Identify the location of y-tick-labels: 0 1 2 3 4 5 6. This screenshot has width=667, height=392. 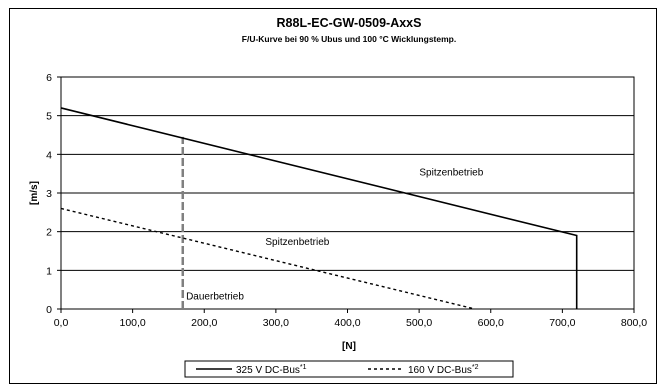
(49, 194).